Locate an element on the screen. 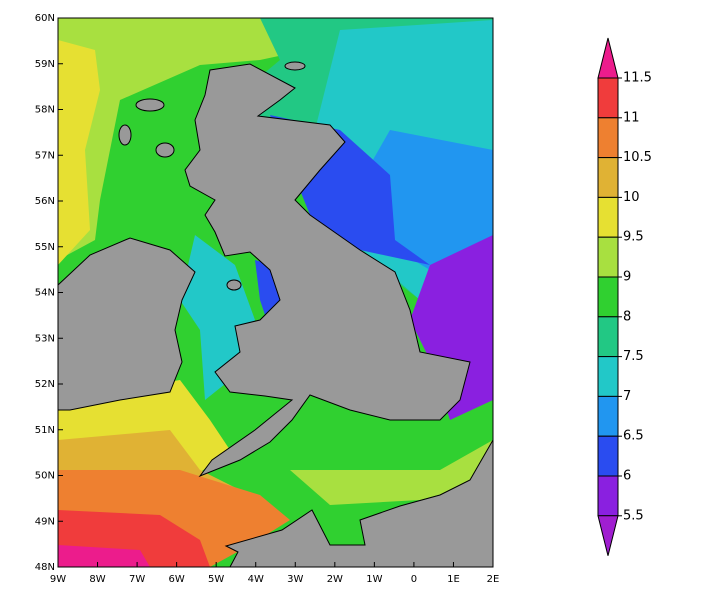 Image resolution: width=717 pixels, height=601 pixels. lon-label: 8W is located at coordinates (97, 579).